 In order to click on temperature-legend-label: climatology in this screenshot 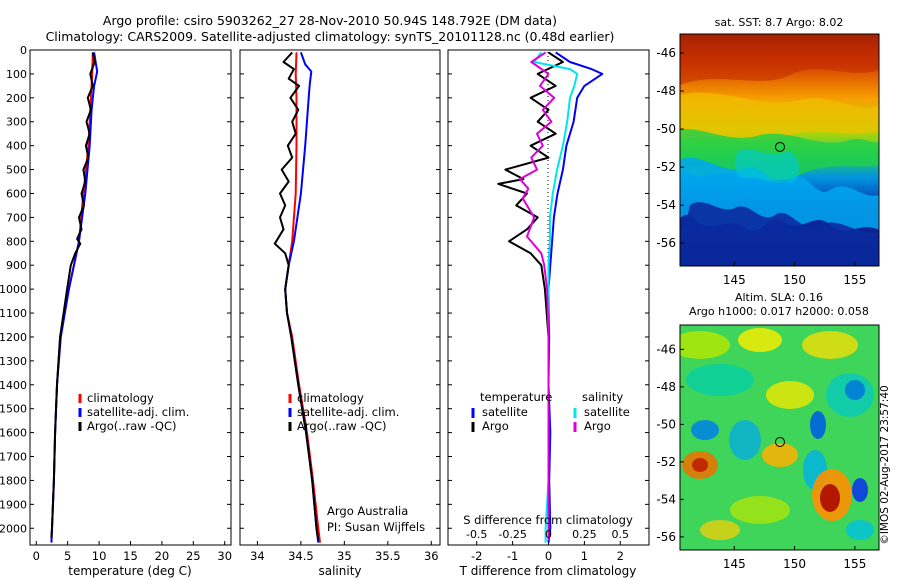, I will do `click(120, 398)`.